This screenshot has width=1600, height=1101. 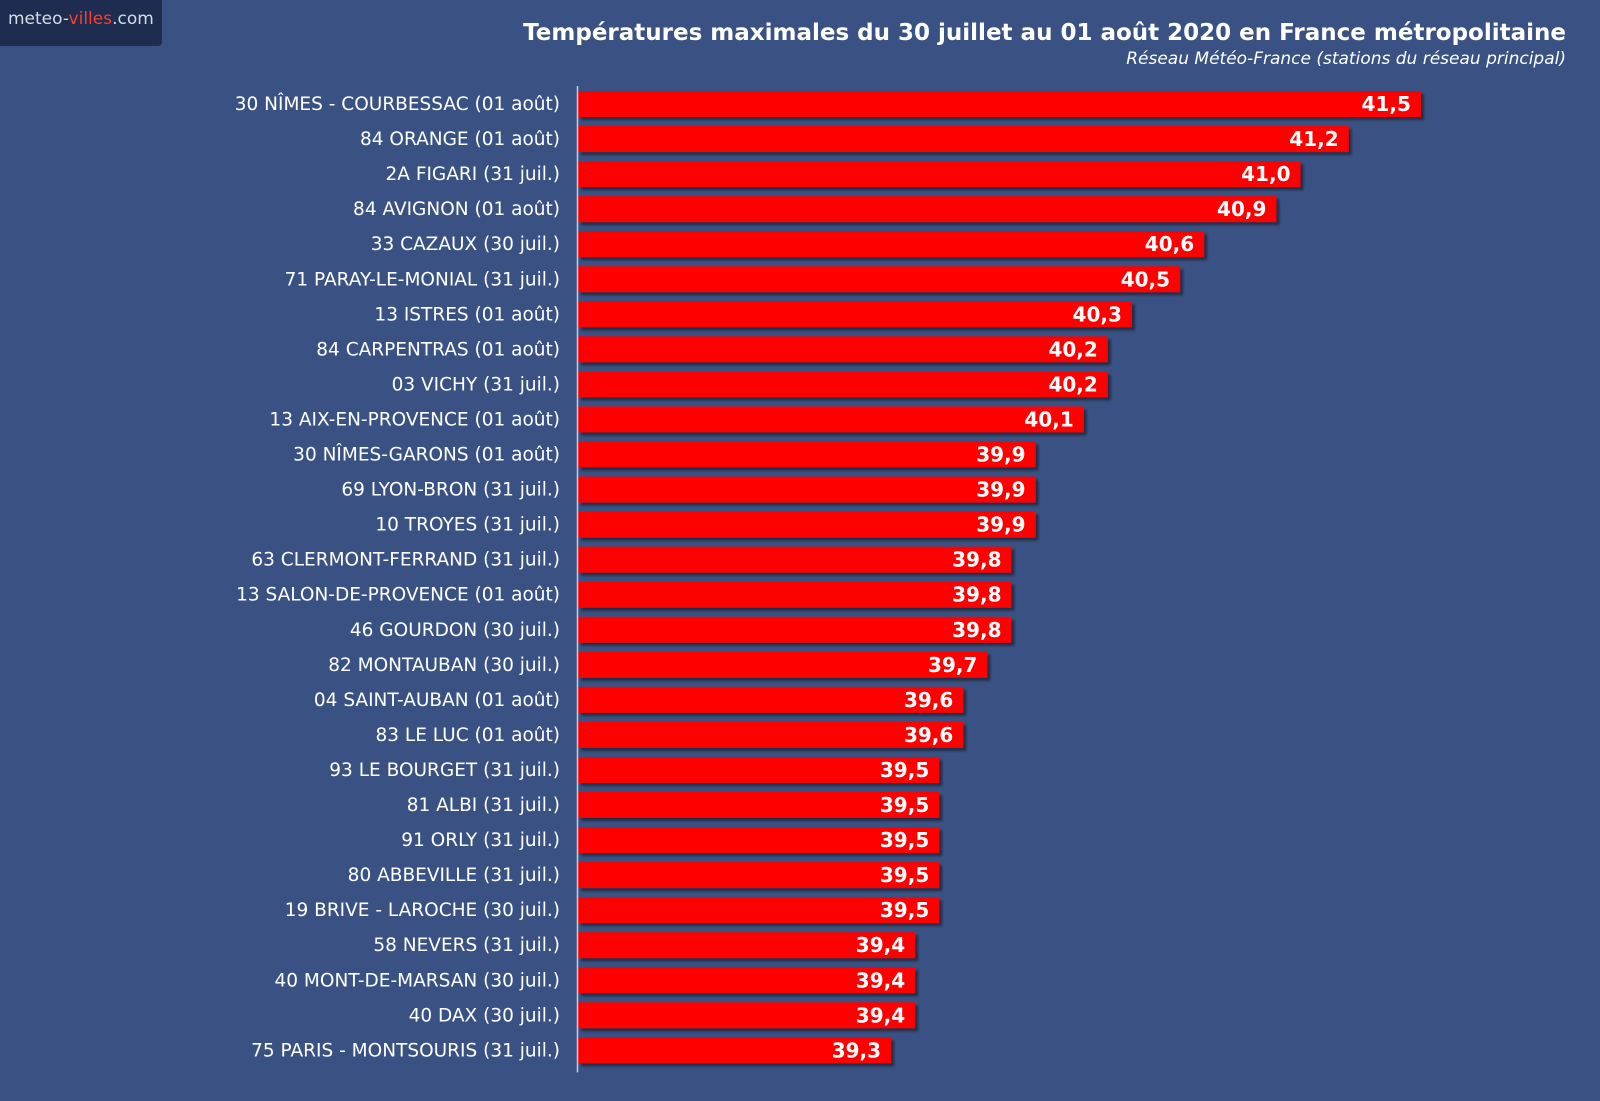 What do you see at coordinates (405, 560) in the screenshot?
I see `category-label-13: 63 CLERMONT-FERRAND (31 juil.)` at bounding box center [405, 560].